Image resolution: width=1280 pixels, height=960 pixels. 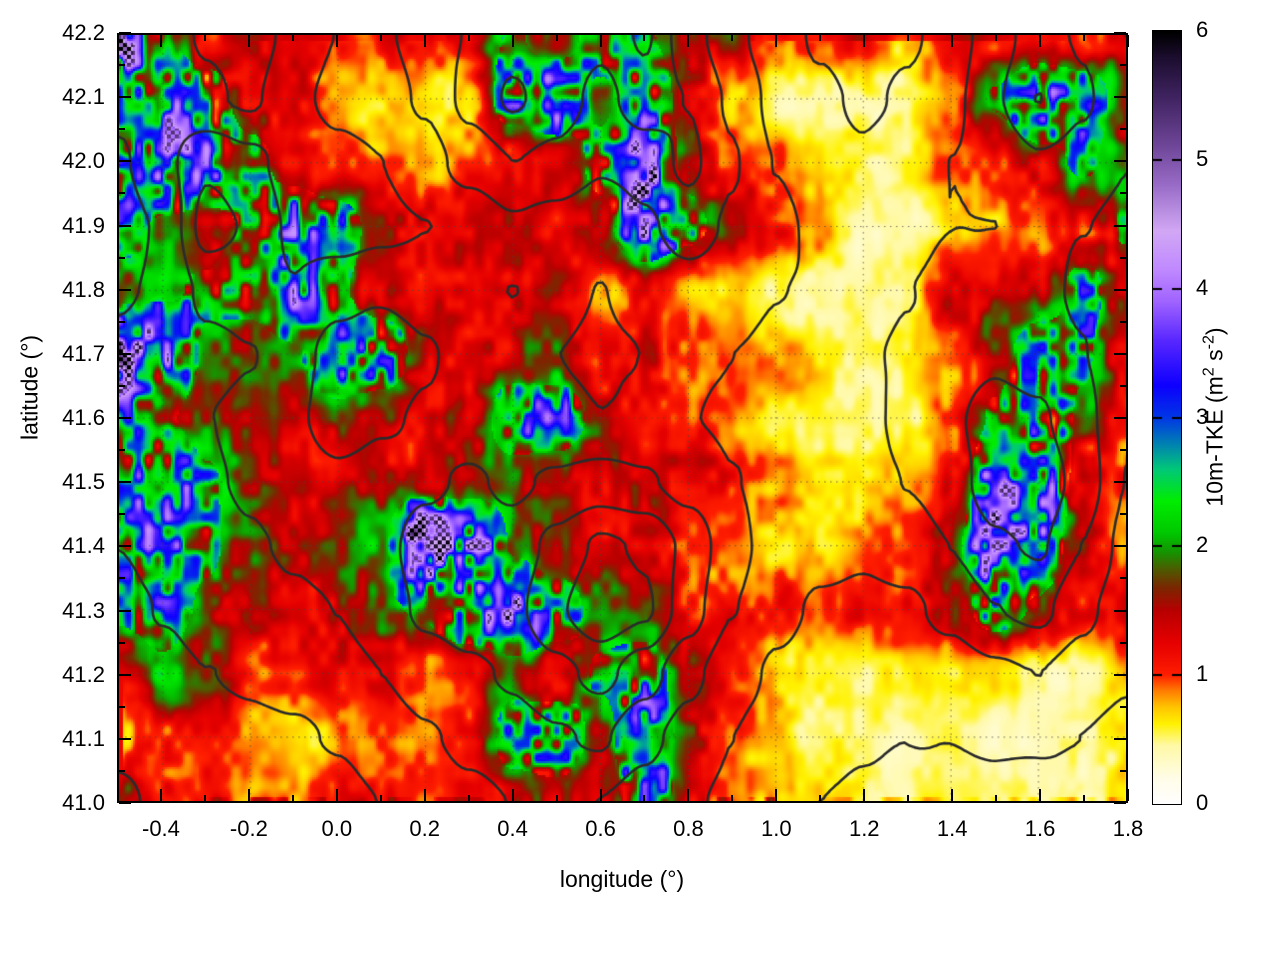 What do you see at coordinates (776, 828) in the screenshot?
I see `x-tick-label: 1.0` at bounding box center [776, 828].